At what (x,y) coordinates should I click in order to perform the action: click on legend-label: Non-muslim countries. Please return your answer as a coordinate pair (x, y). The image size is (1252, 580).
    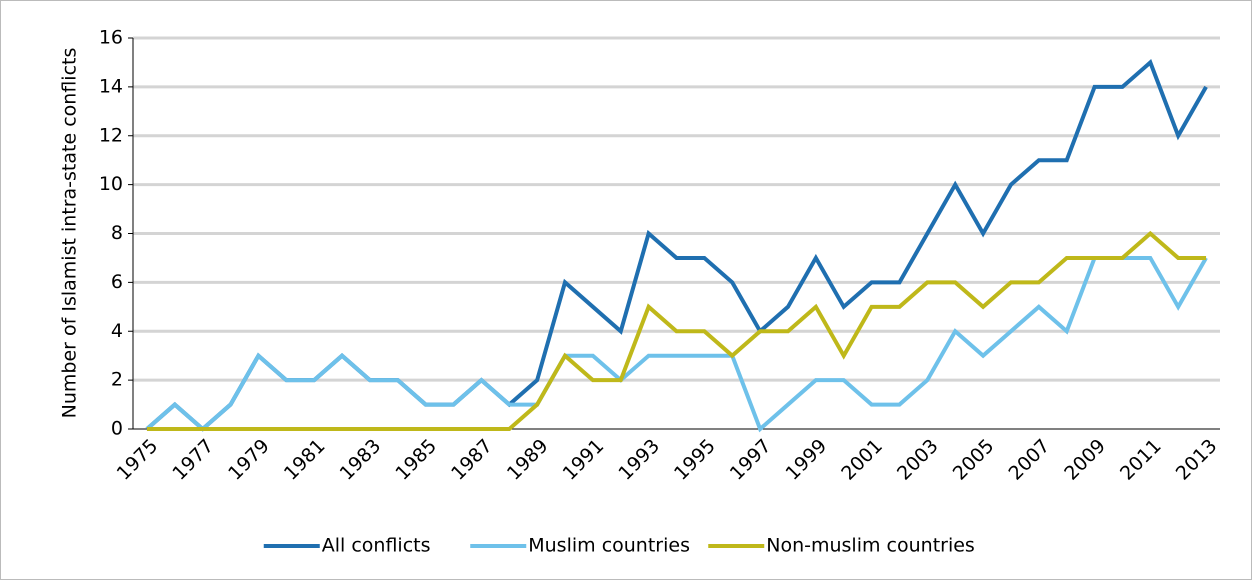
    Looking at the image, I should click on (870, 546).